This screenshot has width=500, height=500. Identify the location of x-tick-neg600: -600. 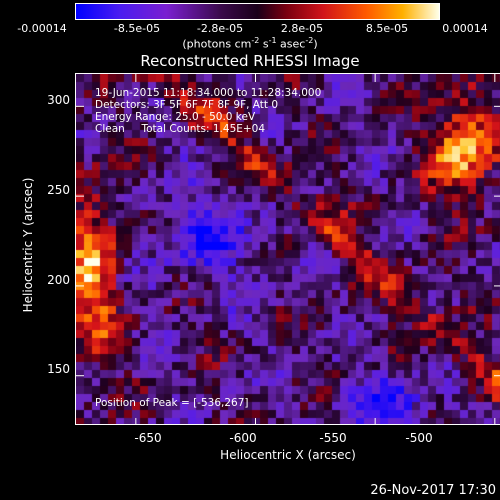
(243, 438).